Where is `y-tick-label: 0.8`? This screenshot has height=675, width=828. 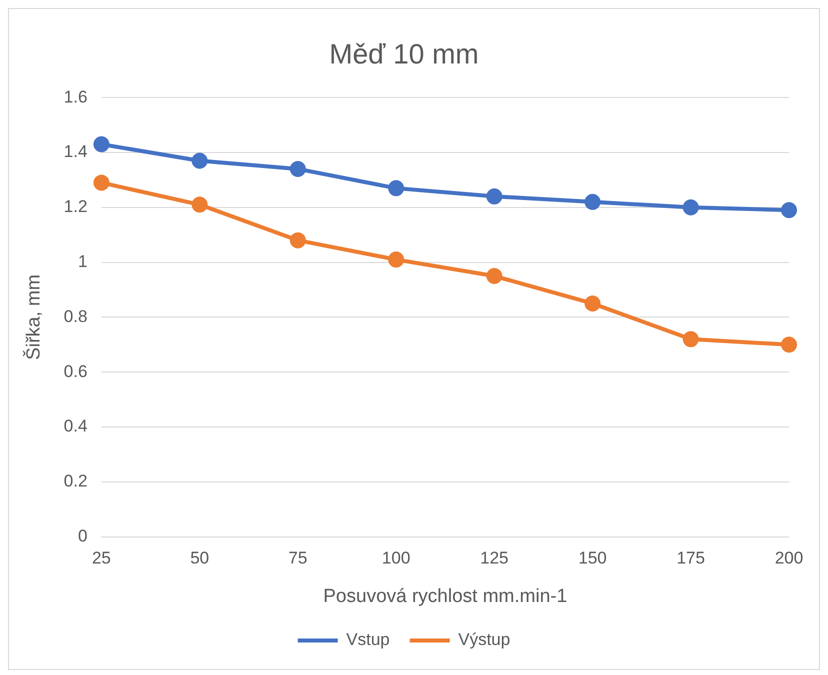 y-tick-label: 0.8 is located at coordinates (76, 316).